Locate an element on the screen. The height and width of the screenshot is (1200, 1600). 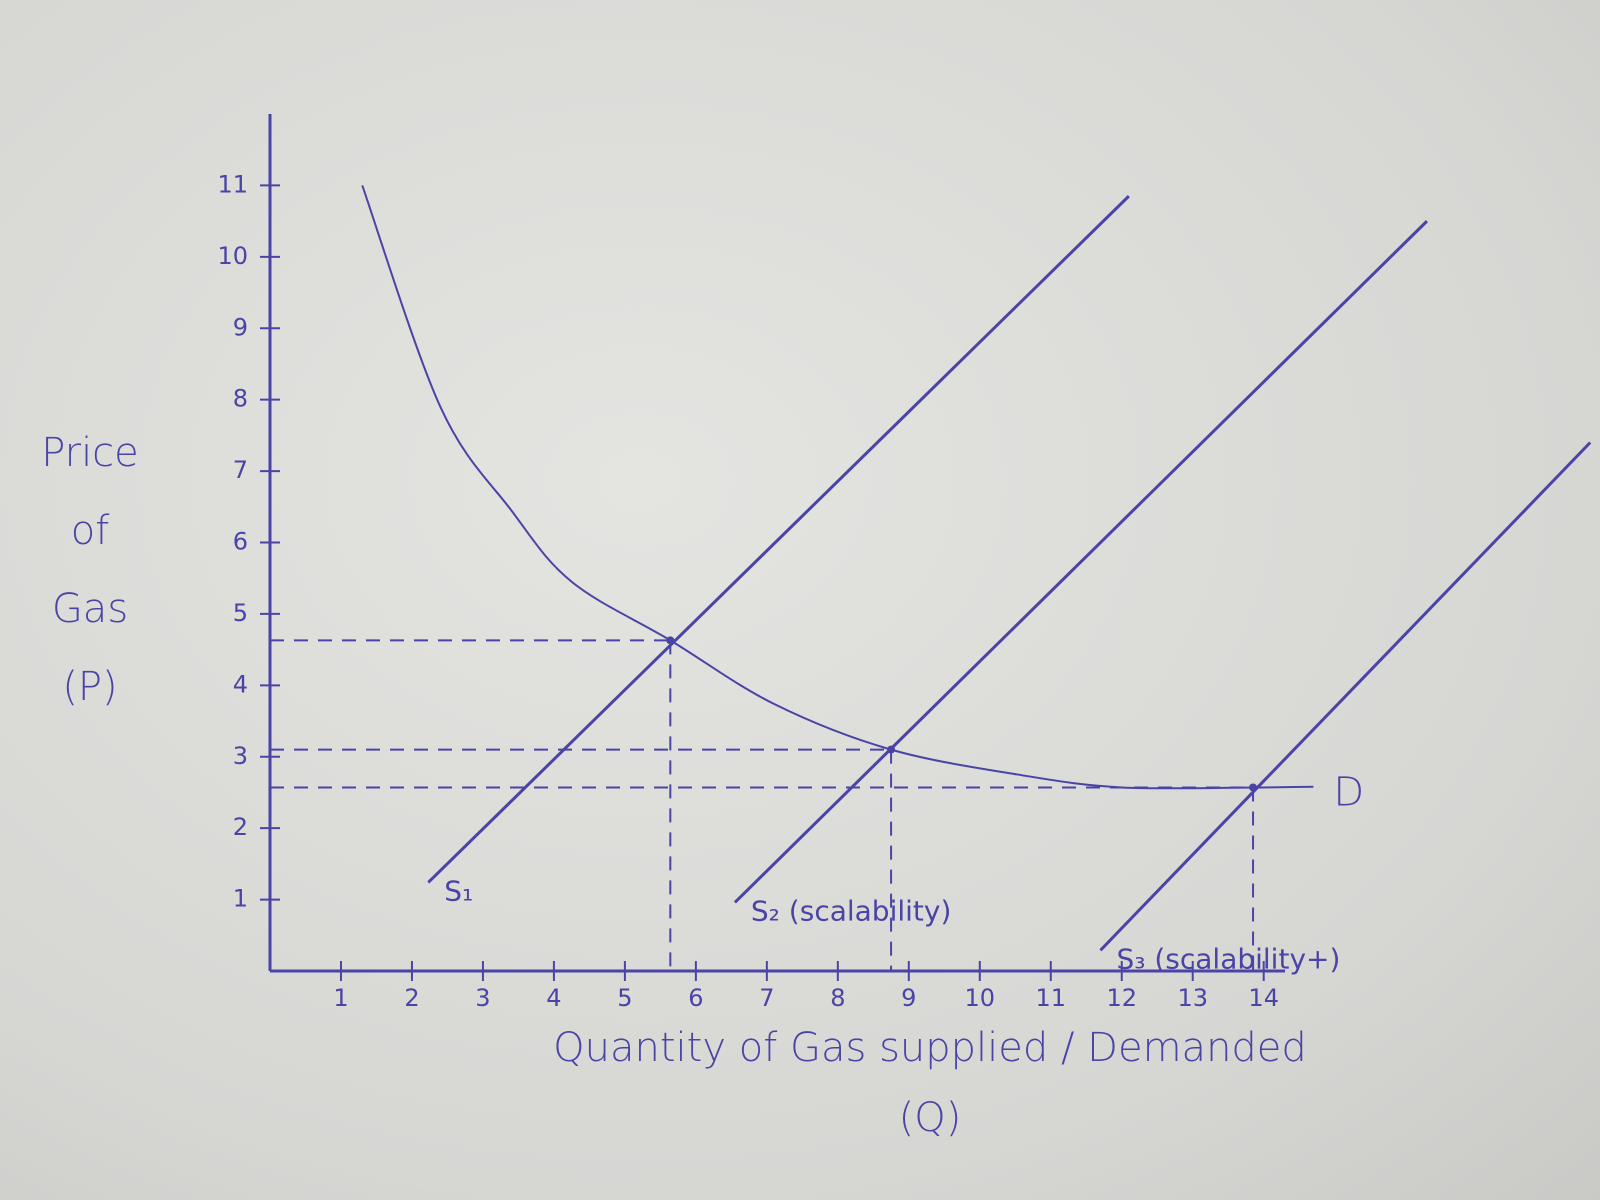
y-tick-label: 7 is located at coordinates (240, 470).